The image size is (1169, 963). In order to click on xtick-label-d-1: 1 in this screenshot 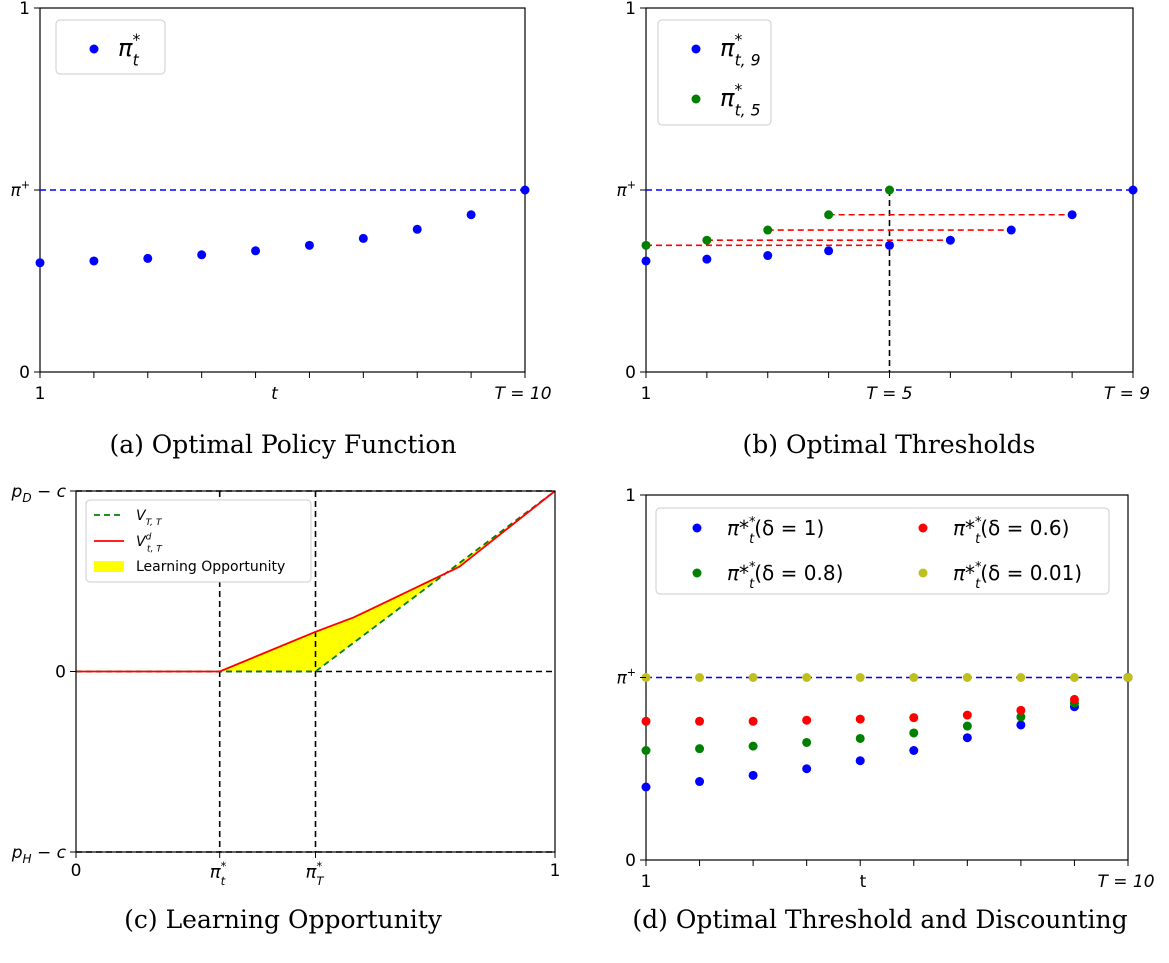, I will do `click(646, 882)`.